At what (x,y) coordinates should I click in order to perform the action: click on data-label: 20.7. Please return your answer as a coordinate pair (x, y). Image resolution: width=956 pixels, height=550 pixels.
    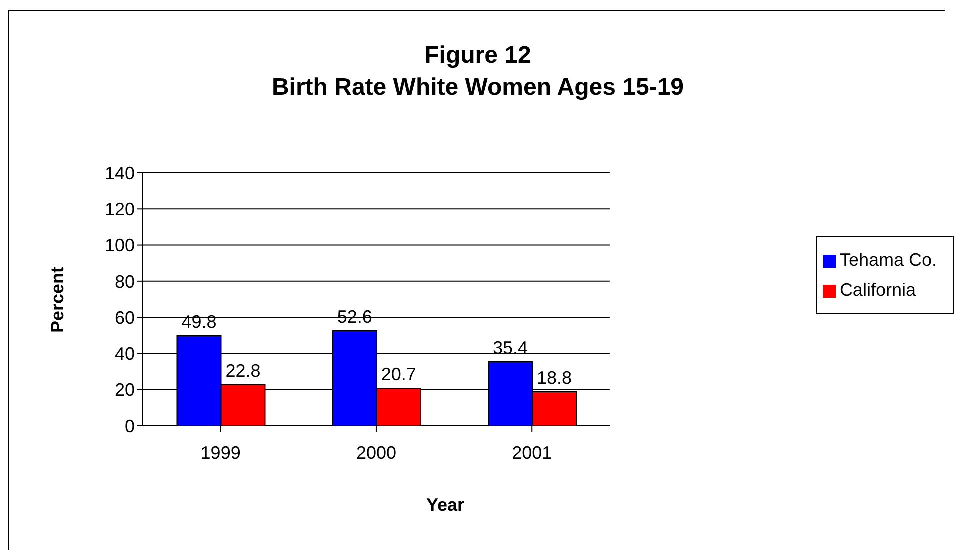
    Looking at the image, I should click on (398, 374).